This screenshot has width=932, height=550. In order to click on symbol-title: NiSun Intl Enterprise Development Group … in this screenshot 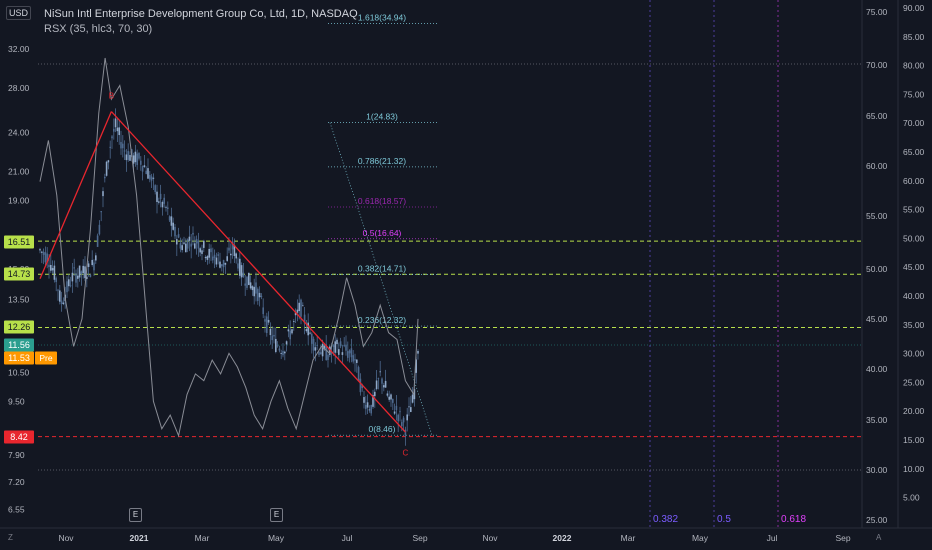, I will do `click(201, 14)`.